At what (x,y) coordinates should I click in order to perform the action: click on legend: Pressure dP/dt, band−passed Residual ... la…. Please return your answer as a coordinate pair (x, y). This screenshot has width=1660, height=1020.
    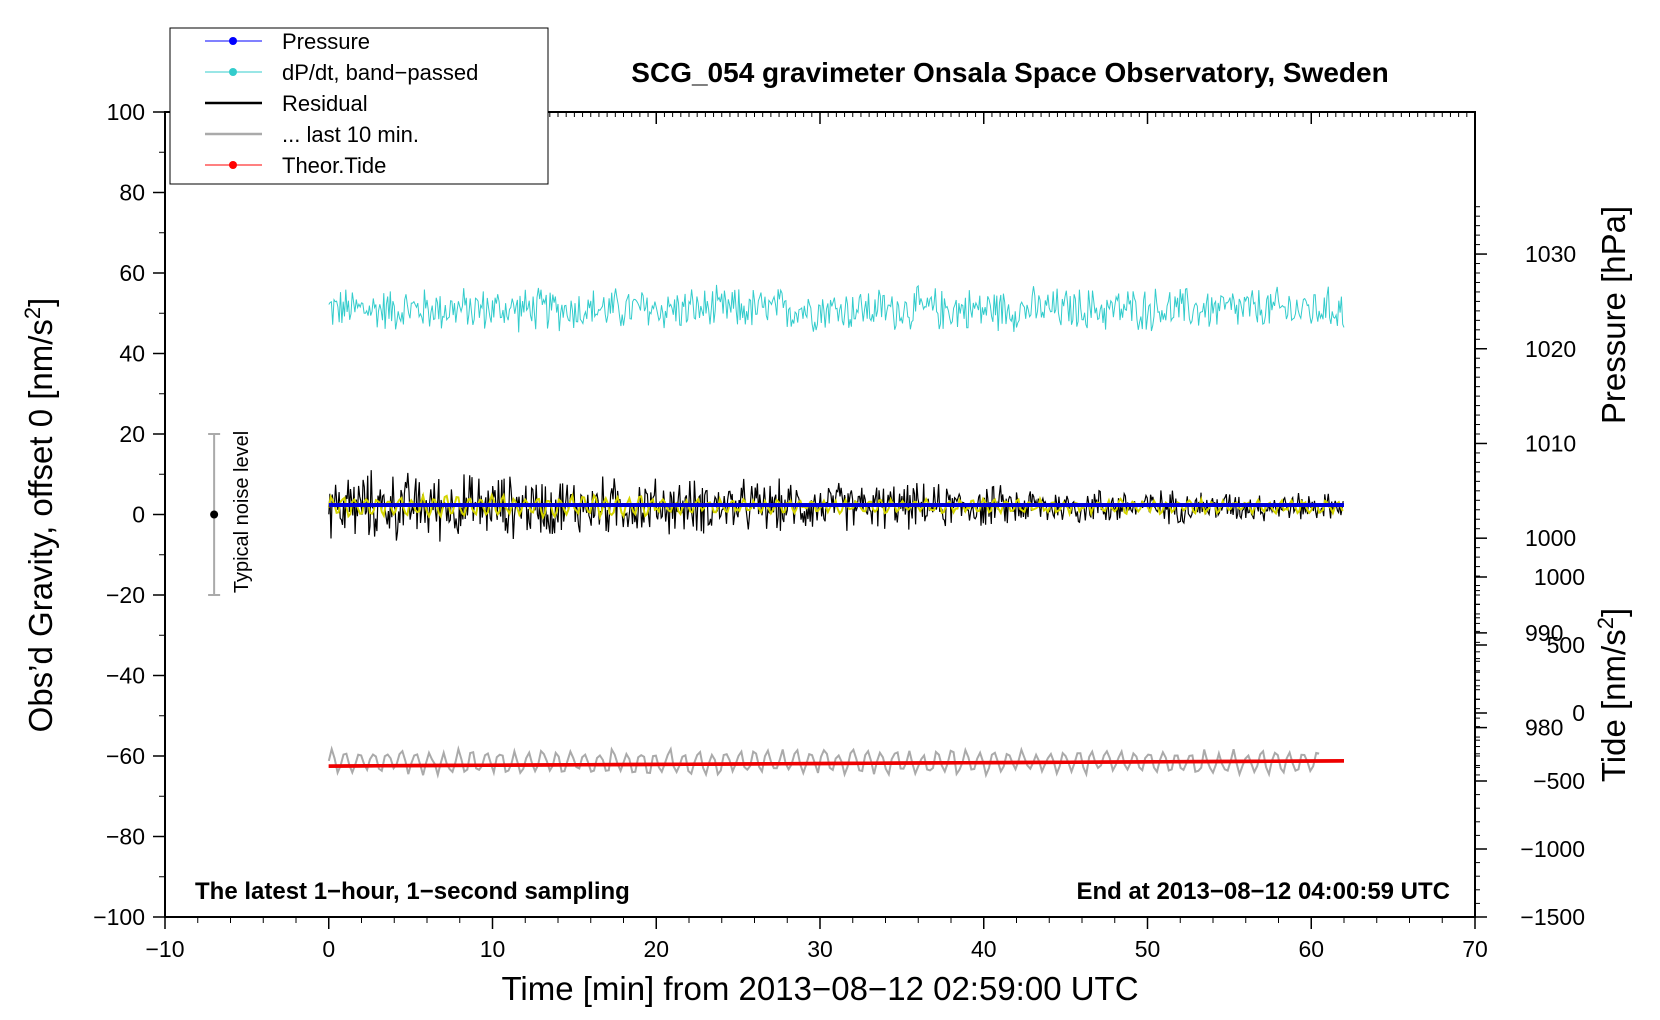
    Looking at the image, I should click on (359, 106).